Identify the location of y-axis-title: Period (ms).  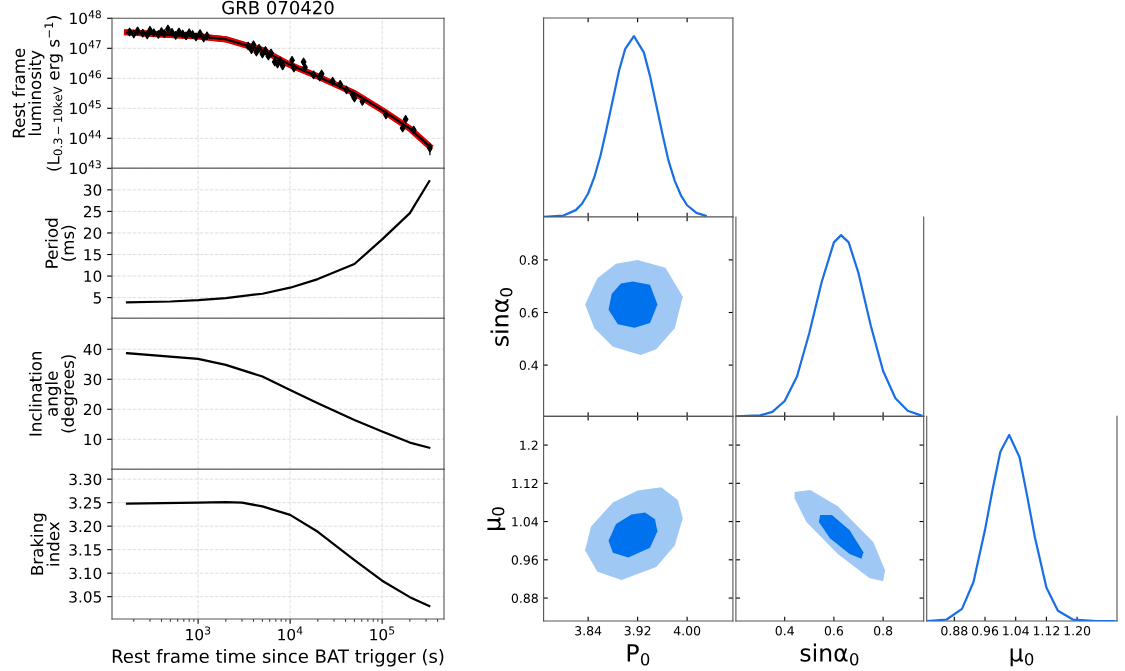
(61, 243).